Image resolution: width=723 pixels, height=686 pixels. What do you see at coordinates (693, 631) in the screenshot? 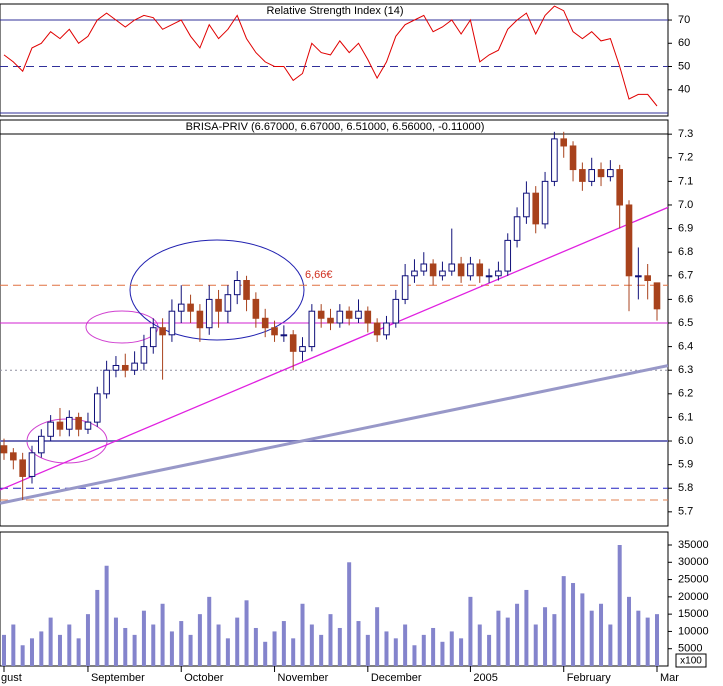
I see `y-tick-label: 10000` at bounding box center [693, 631].